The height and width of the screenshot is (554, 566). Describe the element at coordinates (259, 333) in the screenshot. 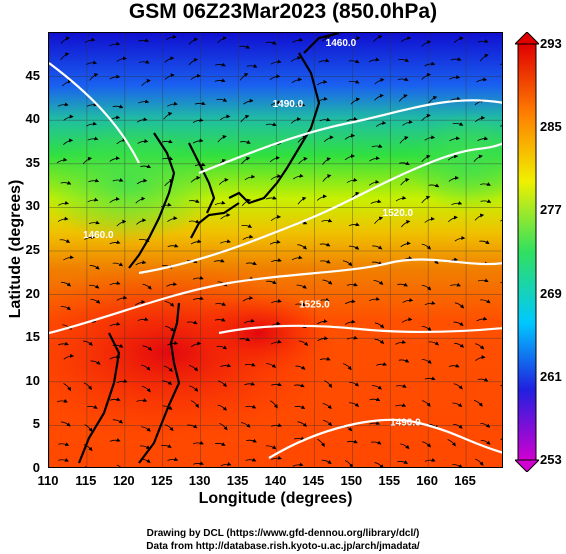

I see `warm-core-region-east` at that location.